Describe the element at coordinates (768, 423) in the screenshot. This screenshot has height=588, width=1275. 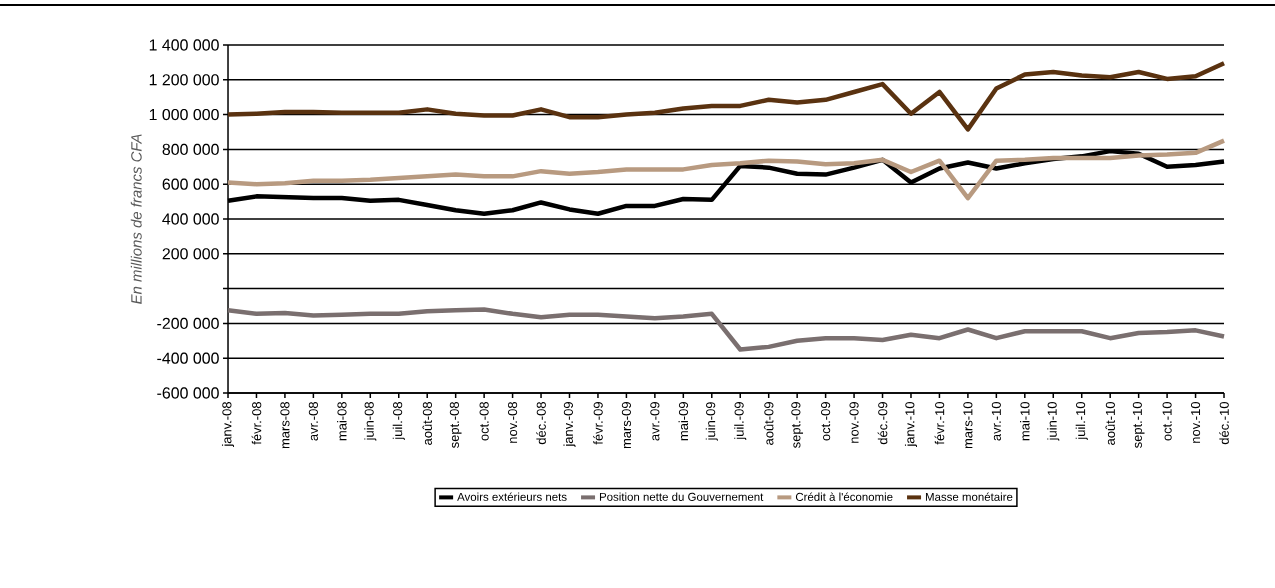
I see `x-tick-label: août-09` at that location.